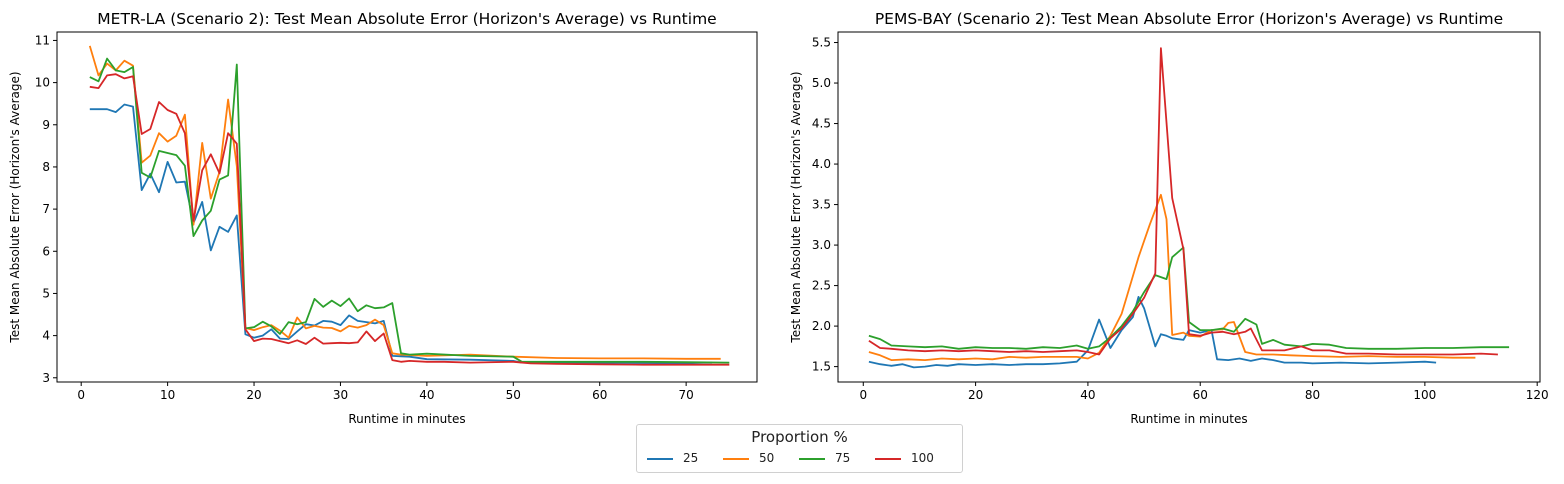 The image size is (1564, 484). Describe the element at coordinates (799, 437) in the screenshot. I see `legend-title: Proportion %` at that location.